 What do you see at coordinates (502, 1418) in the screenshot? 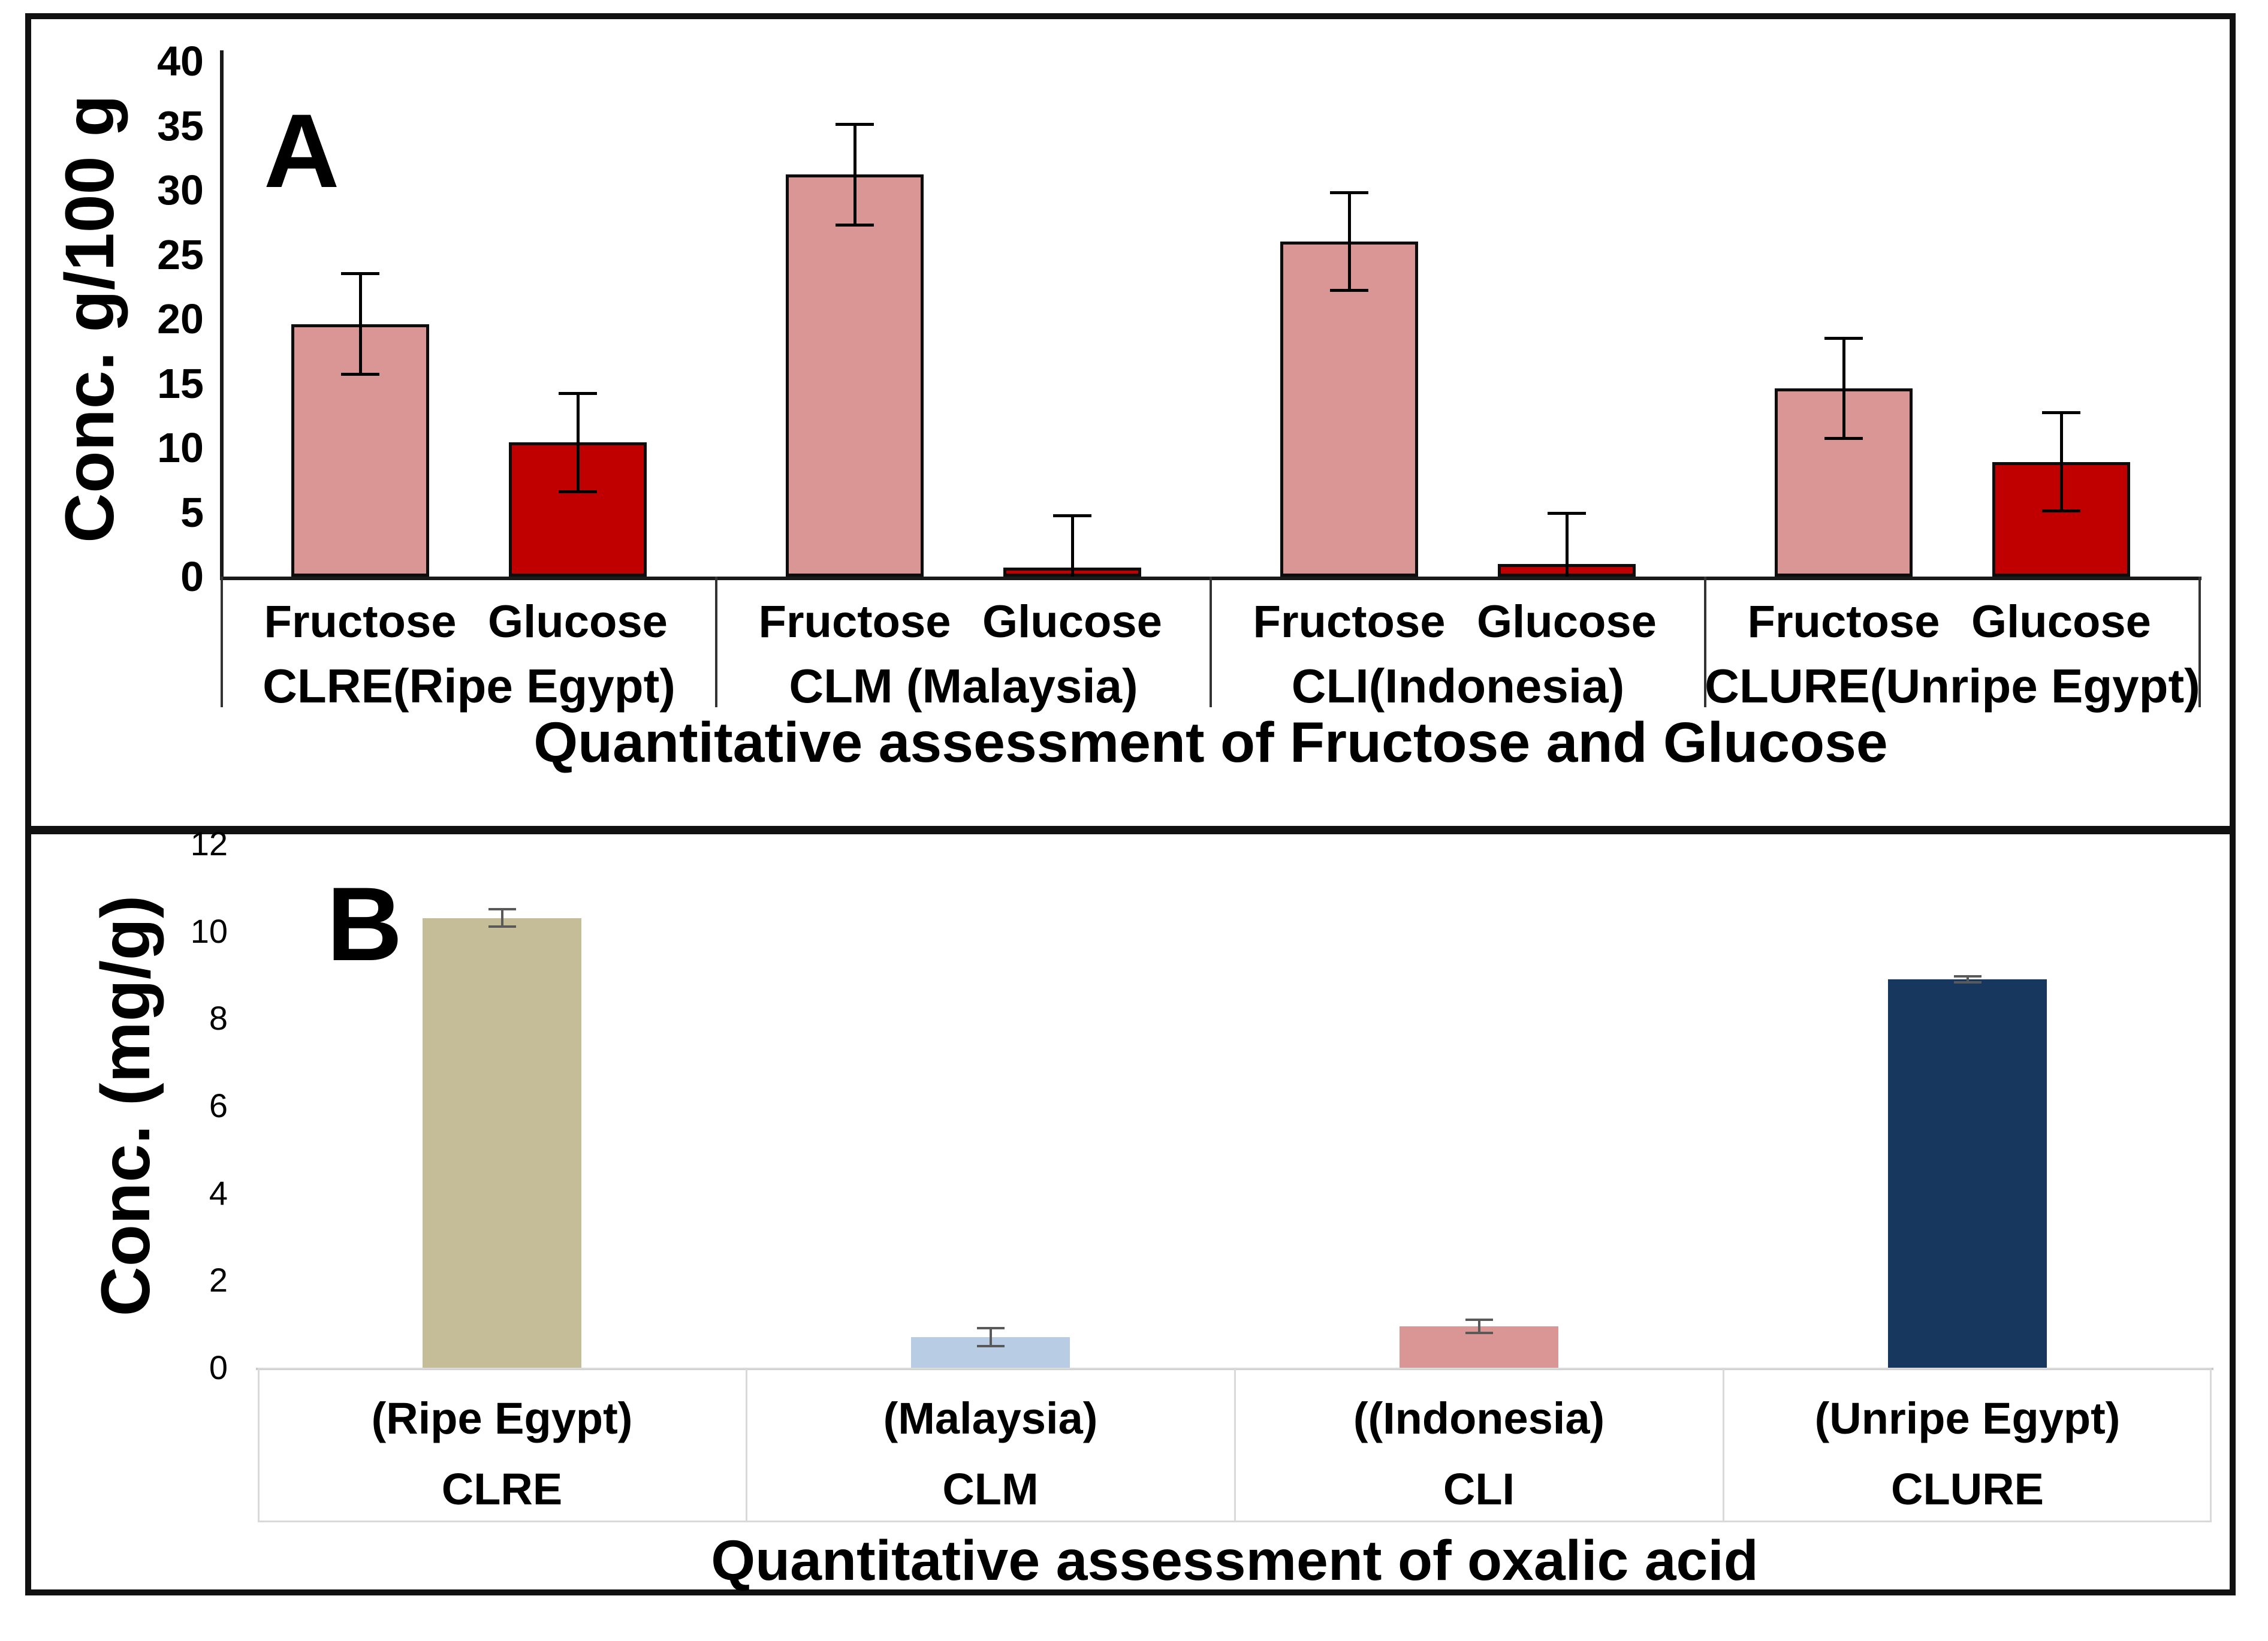
I see `x-group-sublabel: (Ripe Egypt)` at bounding box center [502, 1418].